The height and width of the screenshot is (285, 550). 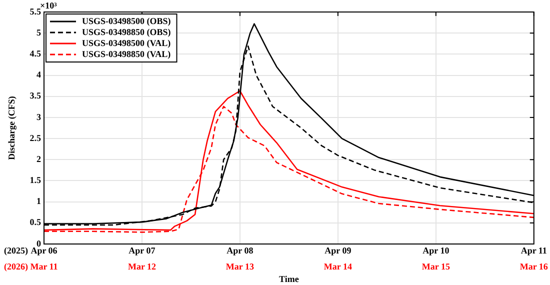 I want to click on y-tick-label: 4.5, so click(x=36, y=53).